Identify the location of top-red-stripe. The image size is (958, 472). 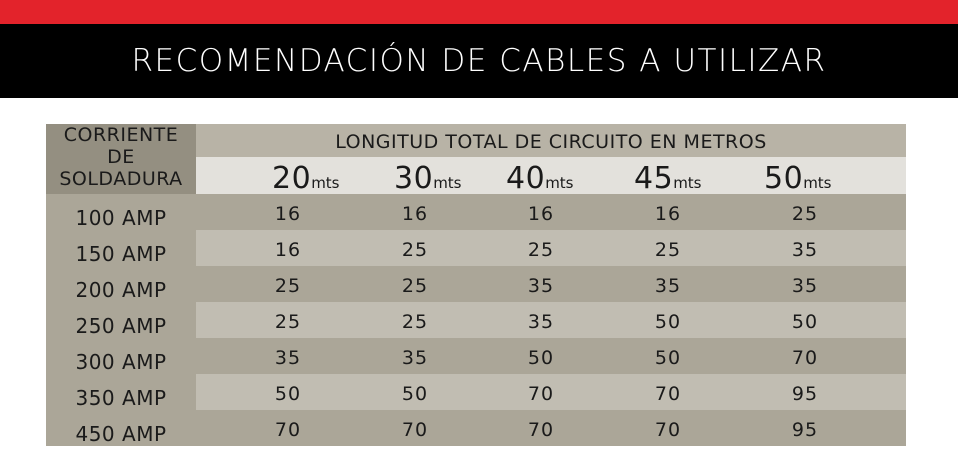
(479, 12).